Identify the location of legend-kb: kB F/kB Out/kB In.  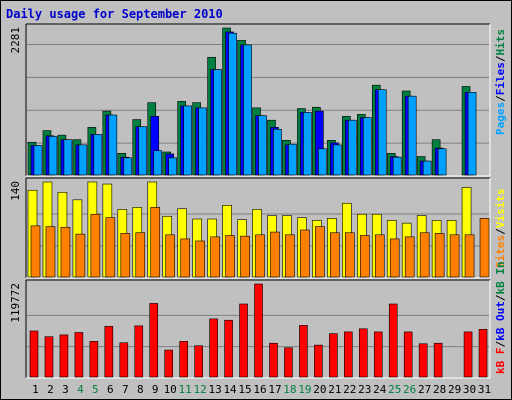
(500, 317).